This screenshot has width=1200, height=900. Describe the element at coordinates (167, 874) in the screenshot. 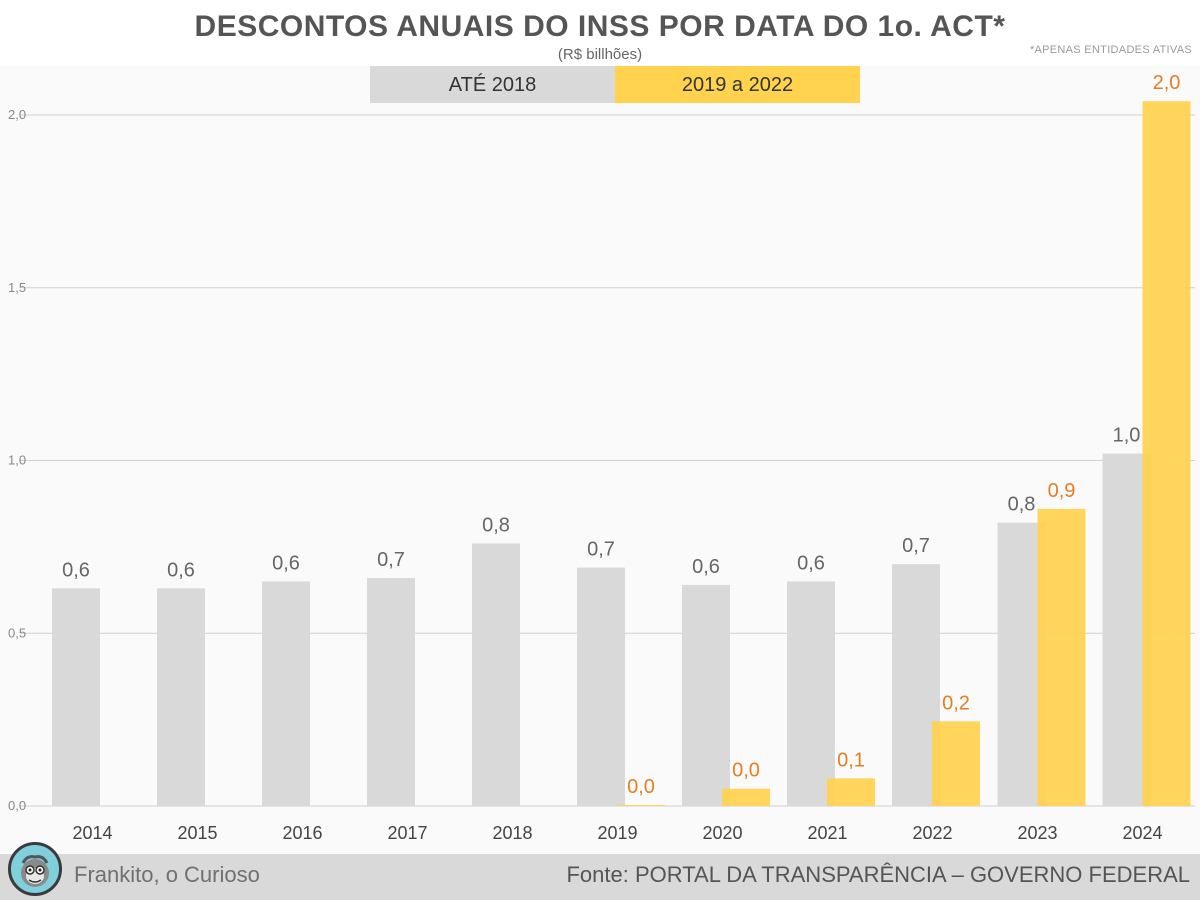

I see `footer-author: Frankito, o Curioso` at that location.